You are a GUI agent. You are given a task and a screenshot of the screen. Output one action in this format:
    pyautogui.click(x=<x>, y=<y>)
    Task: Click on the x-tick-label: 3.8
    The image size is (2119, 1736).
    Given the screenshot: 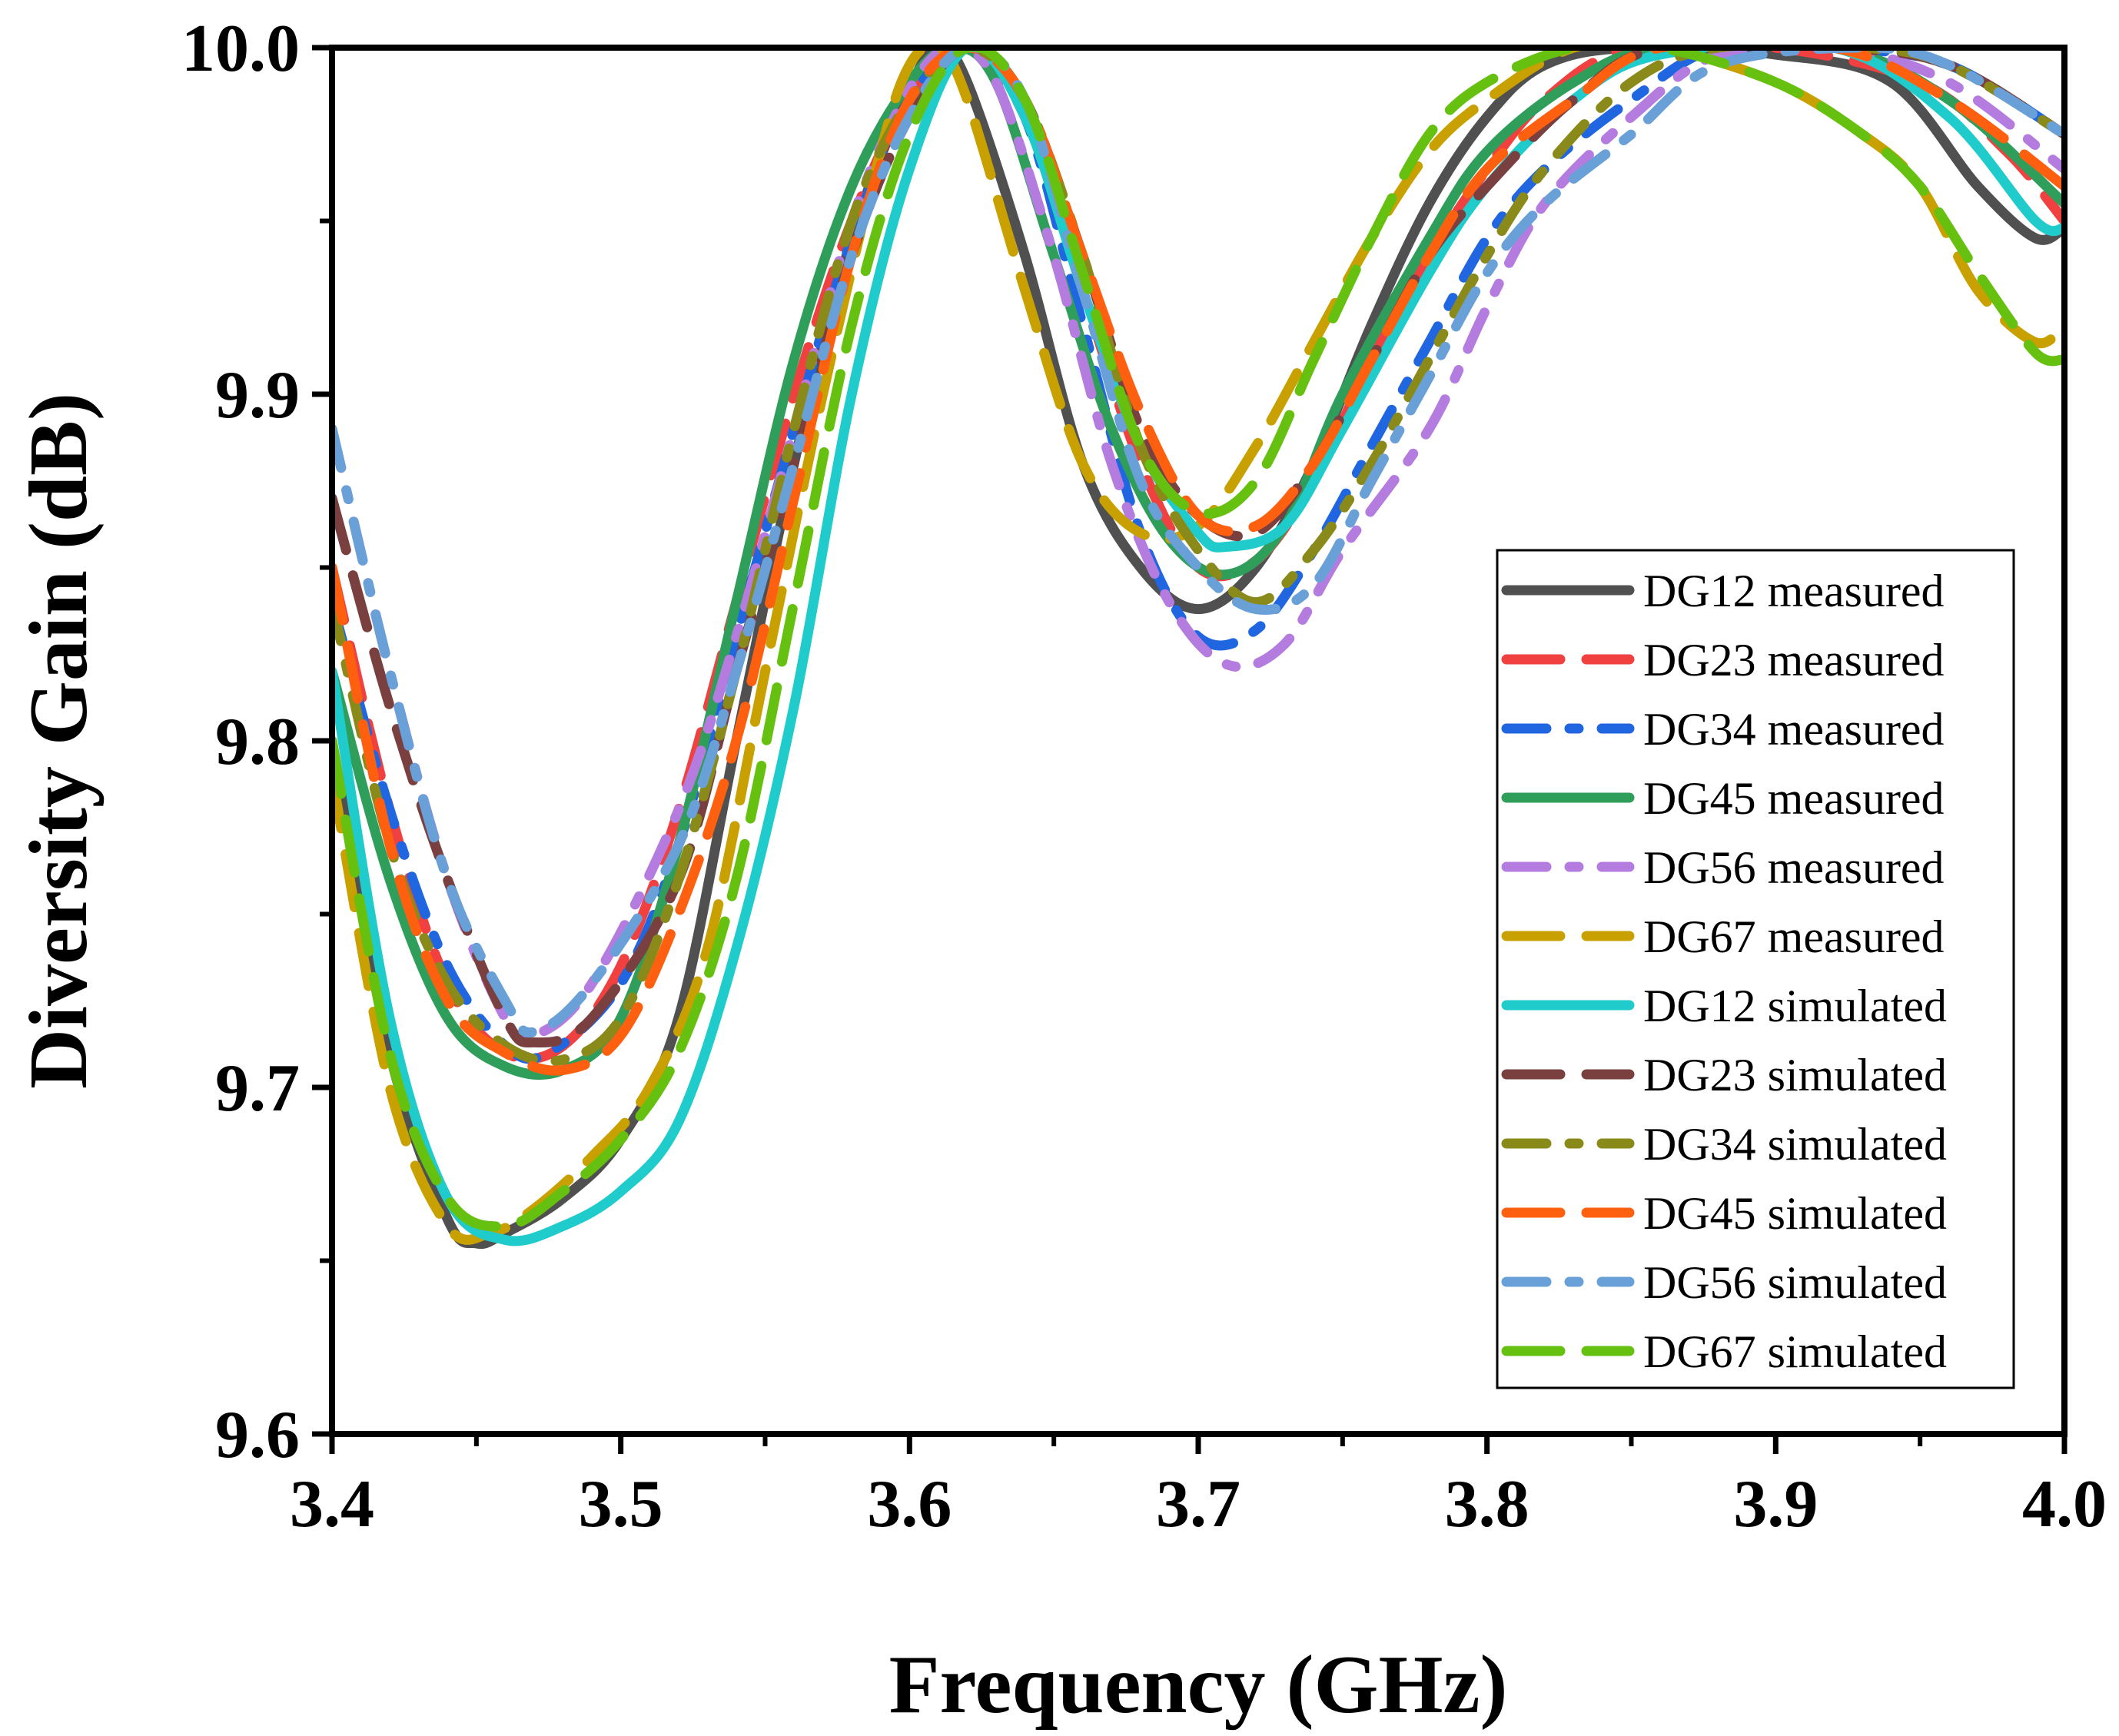 What is the action you would take?
    pyautogui.click(x=1487, y=1505)
    